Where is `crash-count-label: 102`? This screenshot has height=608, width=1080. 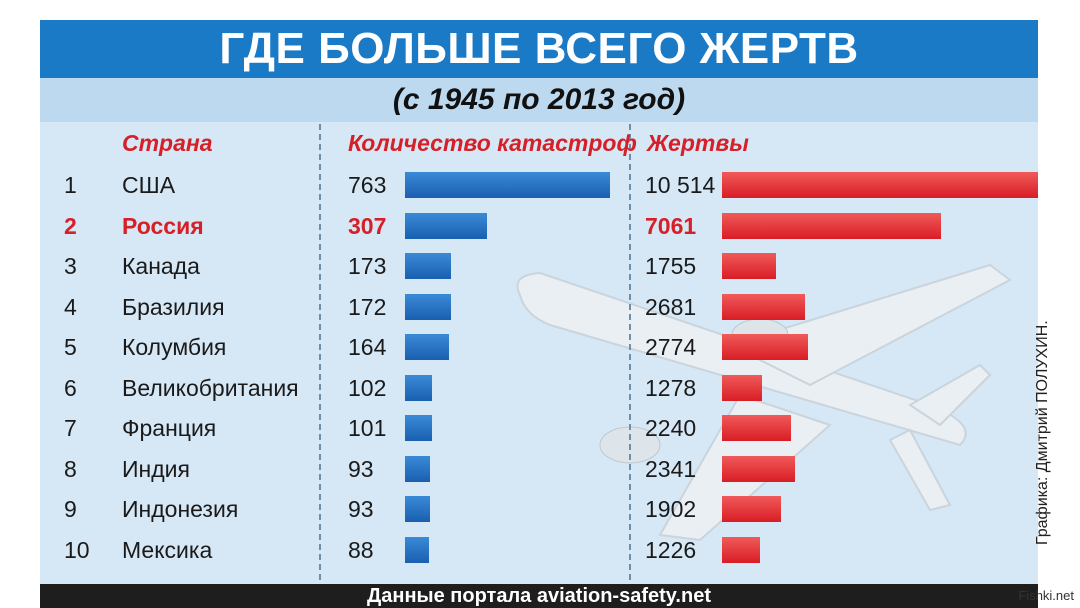
crash-count-label: 102 is located at coordinates (367, 387).